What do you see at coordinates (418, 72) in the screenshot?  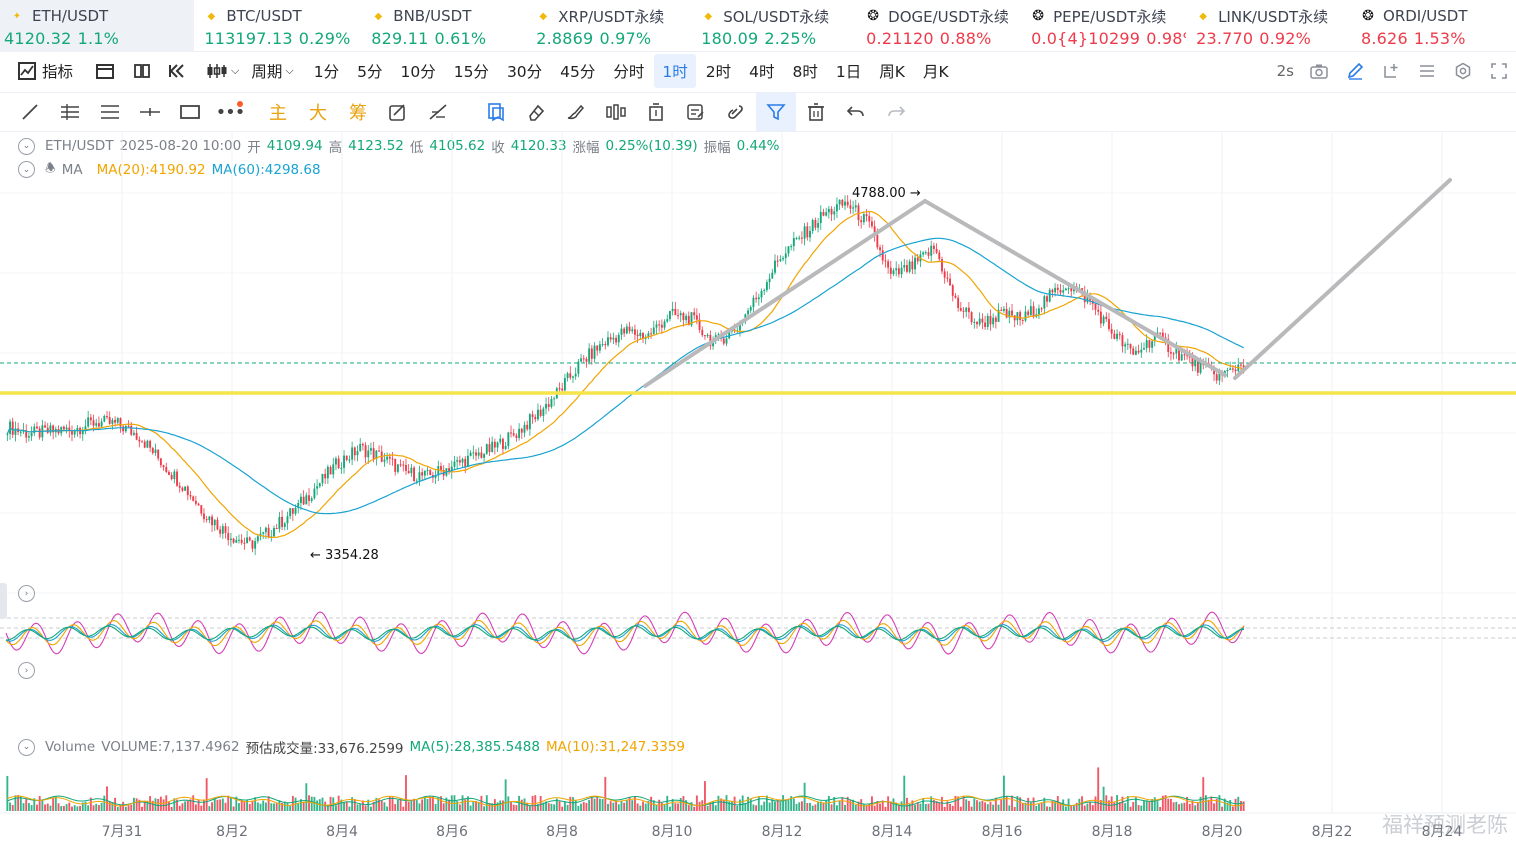 I see `period-option-2: 10分` at bounding box center [418, 72].